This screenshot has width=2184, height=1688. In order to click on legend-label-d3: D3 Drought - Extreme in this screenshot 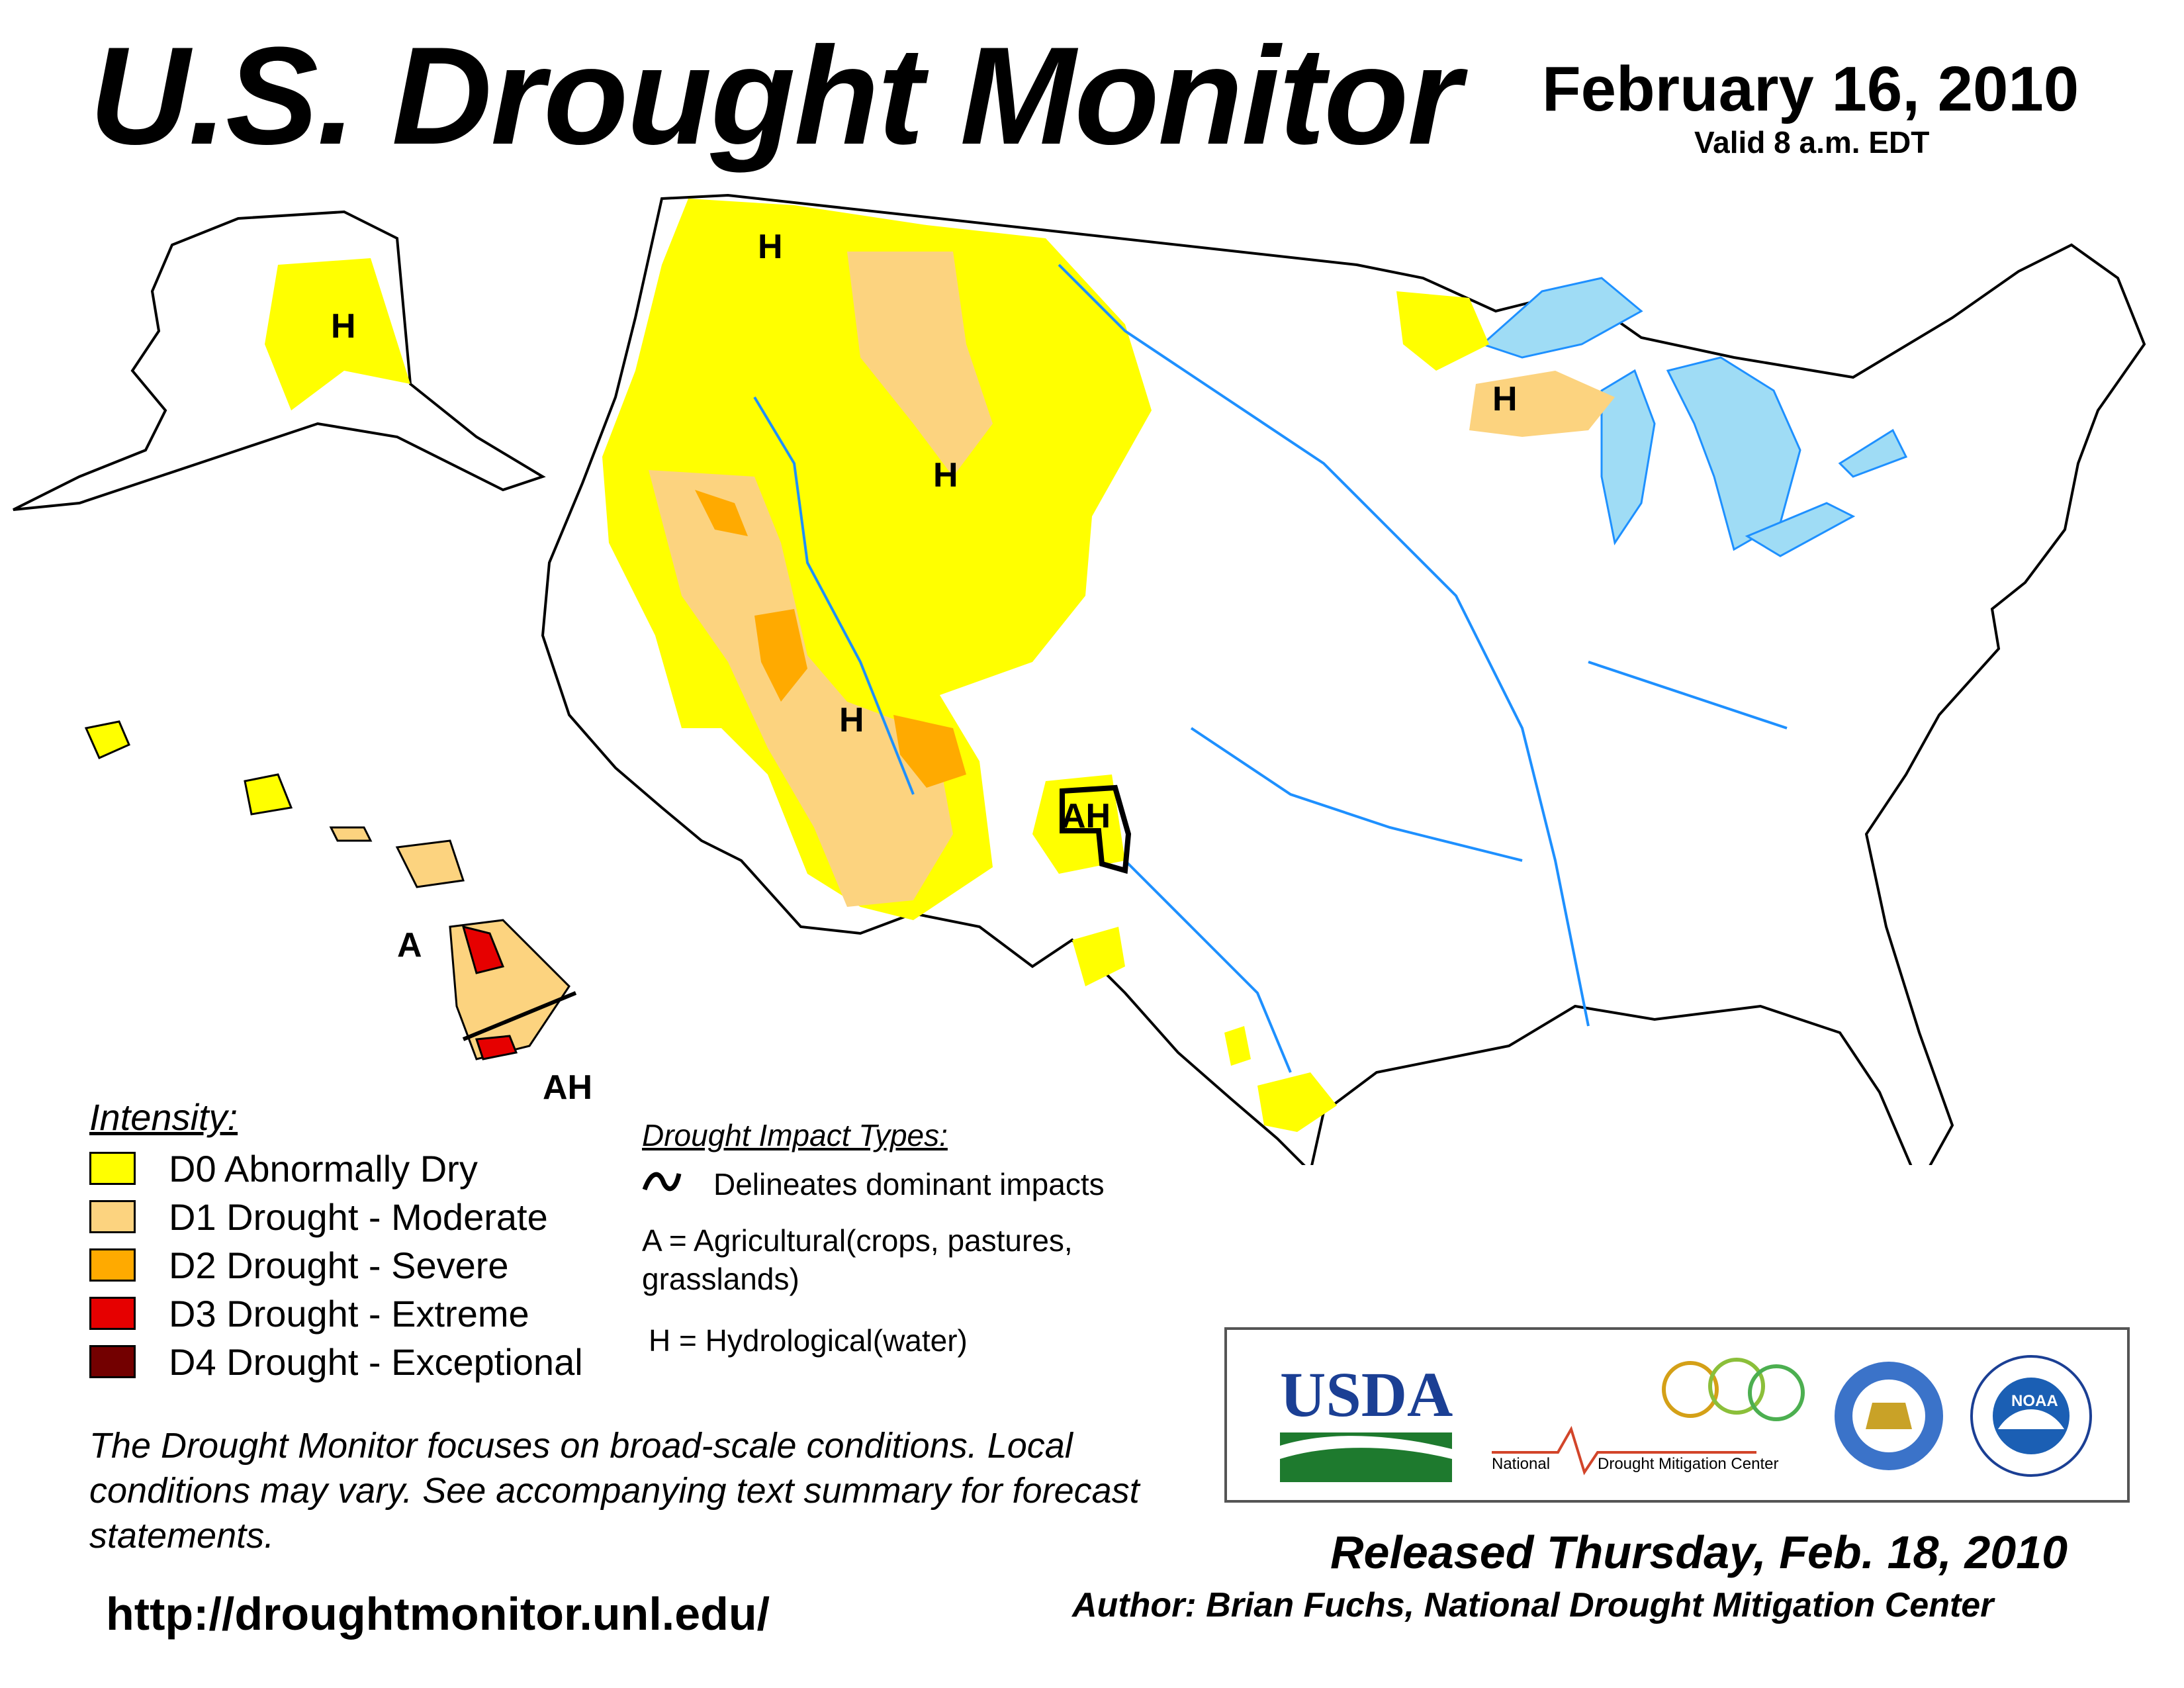, I will do `click(349, 1313)`.